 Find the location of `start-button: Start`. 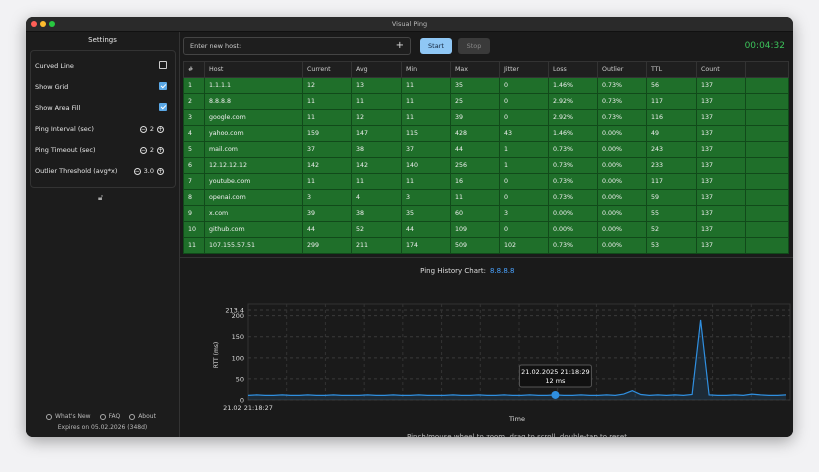

start-button: Start is located at coordinates (436, 46).